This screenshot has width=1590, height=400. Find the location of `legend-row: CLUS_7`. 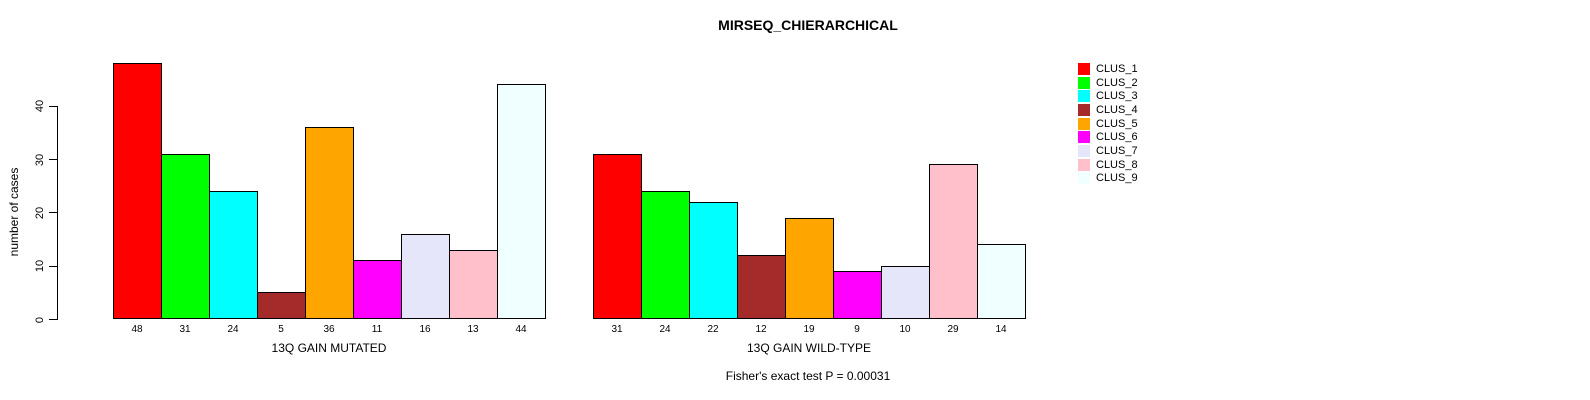

legend-row: CLUS_7 is located at coordinates (1108, 151).